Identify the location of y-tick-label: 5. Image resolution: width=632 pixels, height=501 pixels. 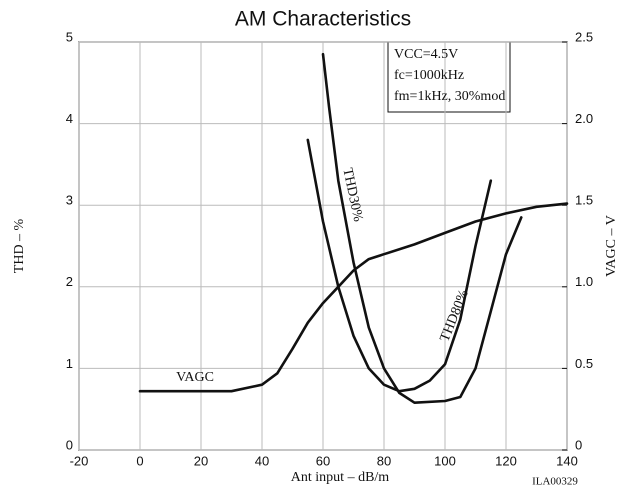
(69, 36).